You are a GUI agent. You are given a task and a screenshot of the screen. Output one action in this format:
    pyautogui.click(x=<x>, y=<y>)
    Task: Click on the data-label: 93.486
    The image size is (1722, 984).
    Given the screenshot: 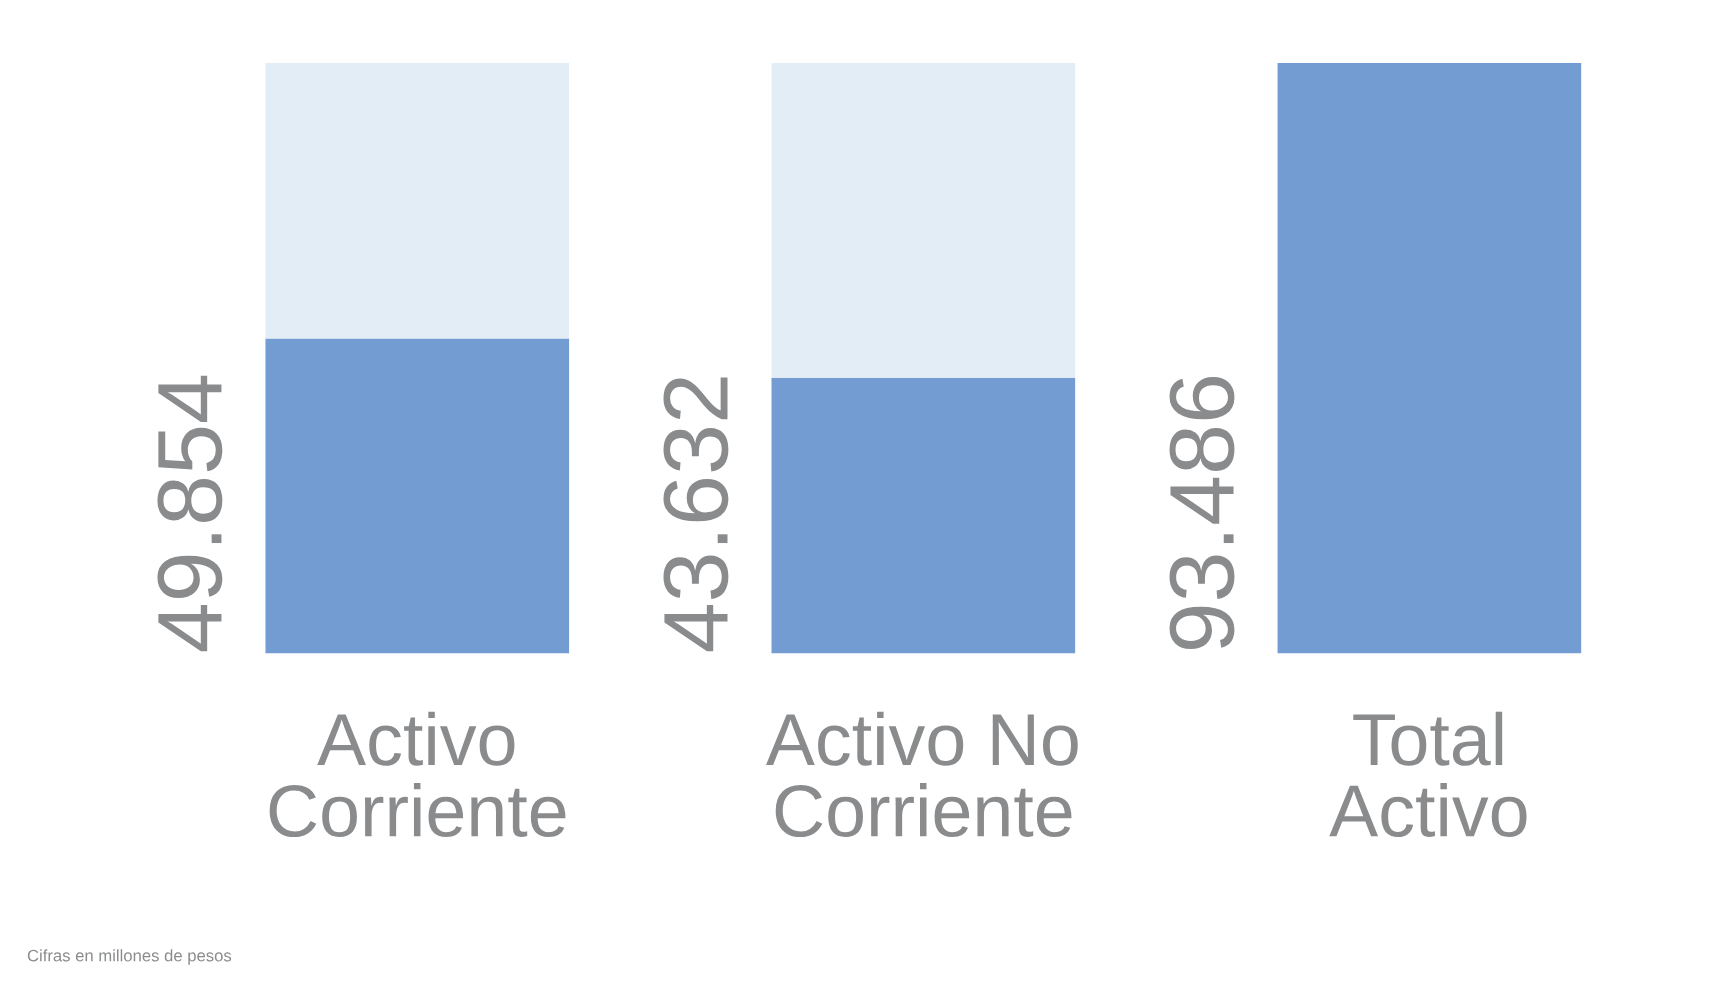 What is the action you would take?
    pyautogui.click(x=1202, y=513)
    